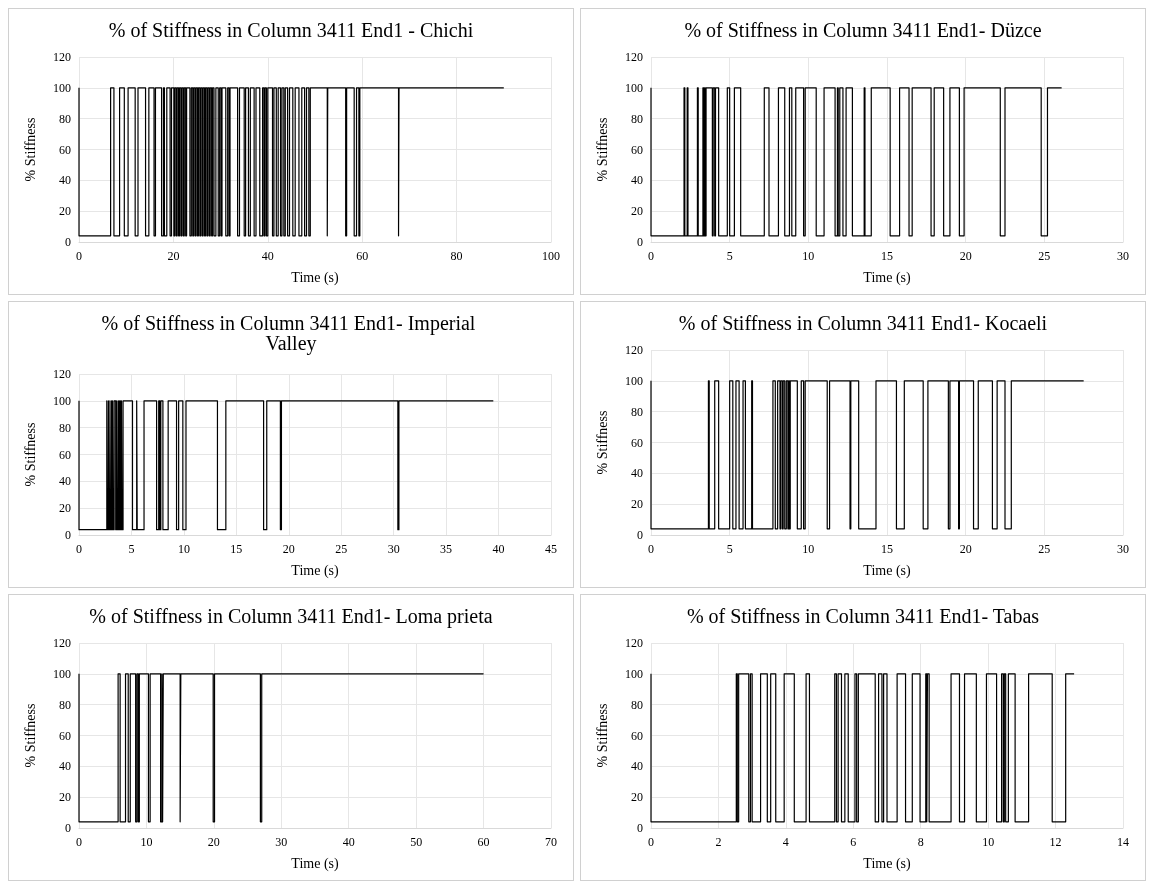  What do you see at coordinates (920, 842) in the screenshot?
I see `x-tick-label: 8` at bounding box center [920, 842].